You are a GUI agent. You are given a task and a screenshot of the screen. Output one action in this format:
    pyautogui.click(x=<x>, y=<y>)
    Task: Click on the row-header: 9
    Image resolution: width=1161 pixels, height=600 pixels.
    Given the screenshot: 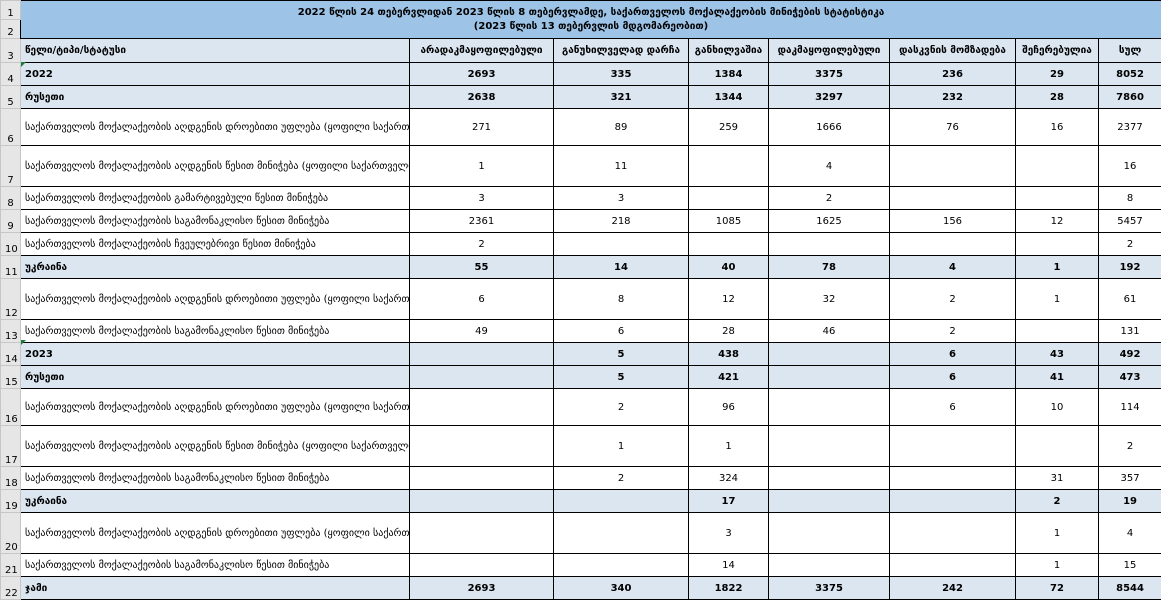 What is the action you would take?
    pyautogui.click(x=11, y=221)
    